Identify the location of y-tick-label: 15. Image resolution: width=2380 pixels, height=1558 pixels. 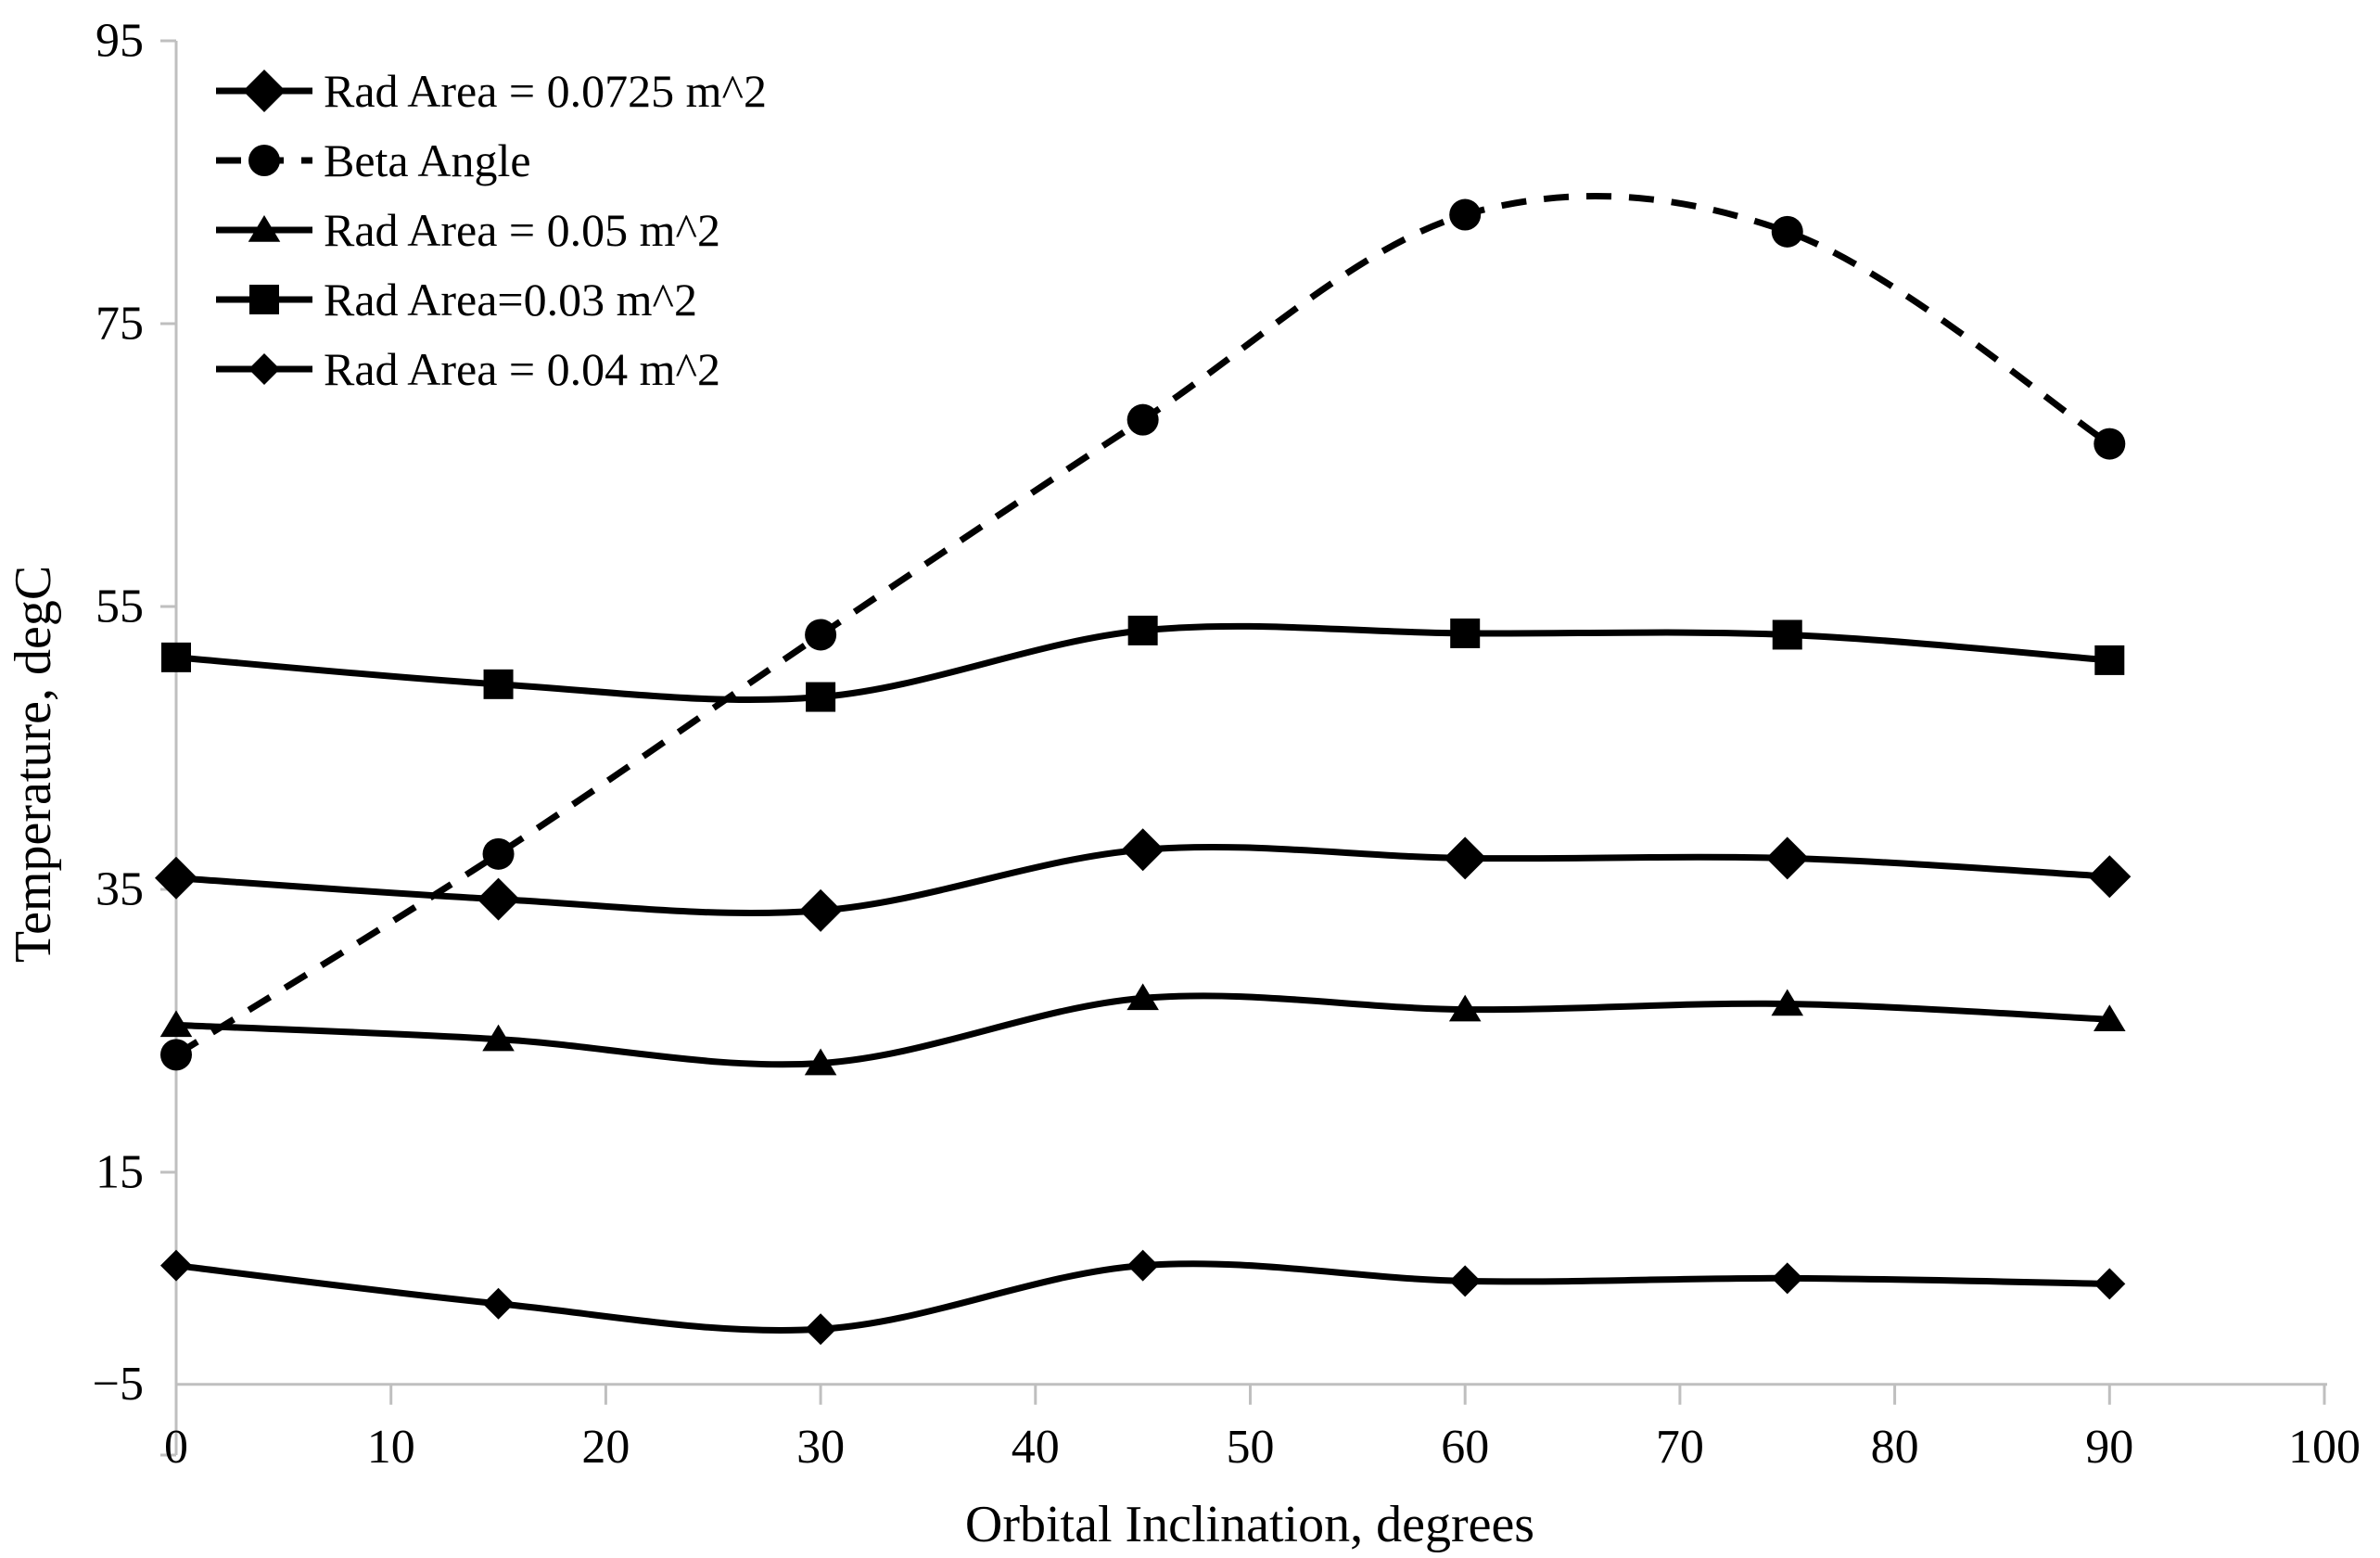
(119, 1171).